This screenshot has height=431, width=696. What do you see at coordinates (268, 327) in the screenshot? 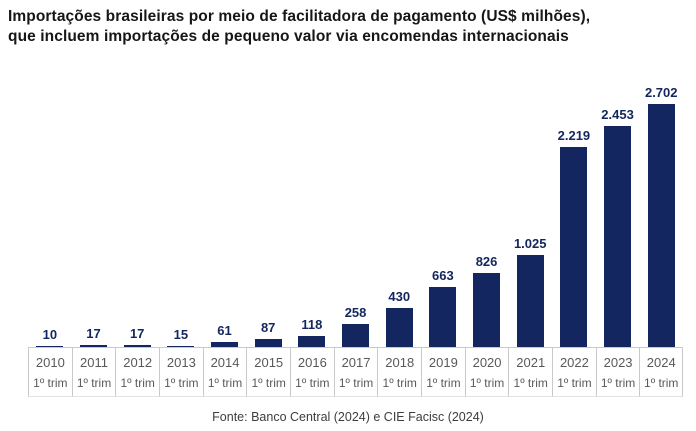
I see `bar-value-label: 87` at bounding box center [268, 327].